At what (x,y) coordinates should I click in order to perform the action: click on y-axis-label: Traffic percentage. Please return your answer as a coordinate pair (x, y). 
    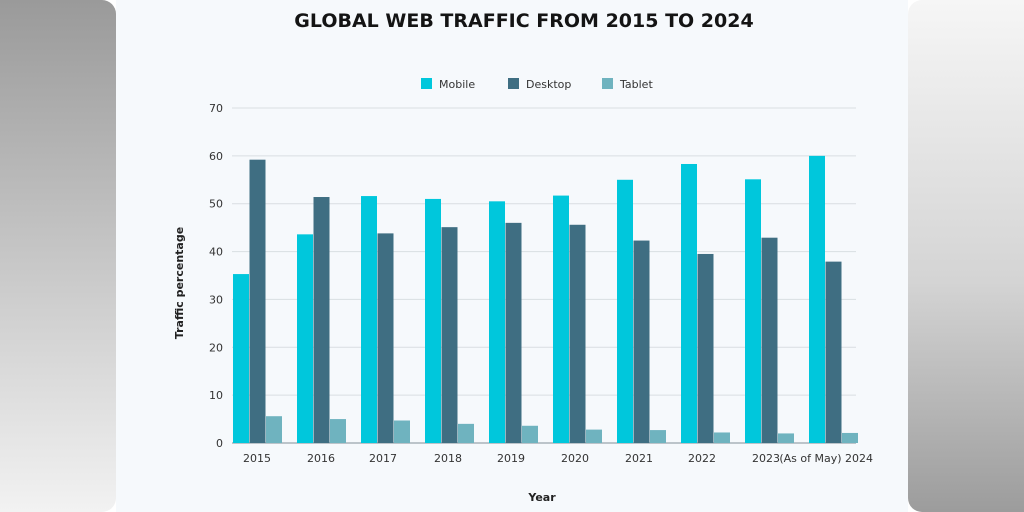
    Looking at the image, I should click on (179, 283).